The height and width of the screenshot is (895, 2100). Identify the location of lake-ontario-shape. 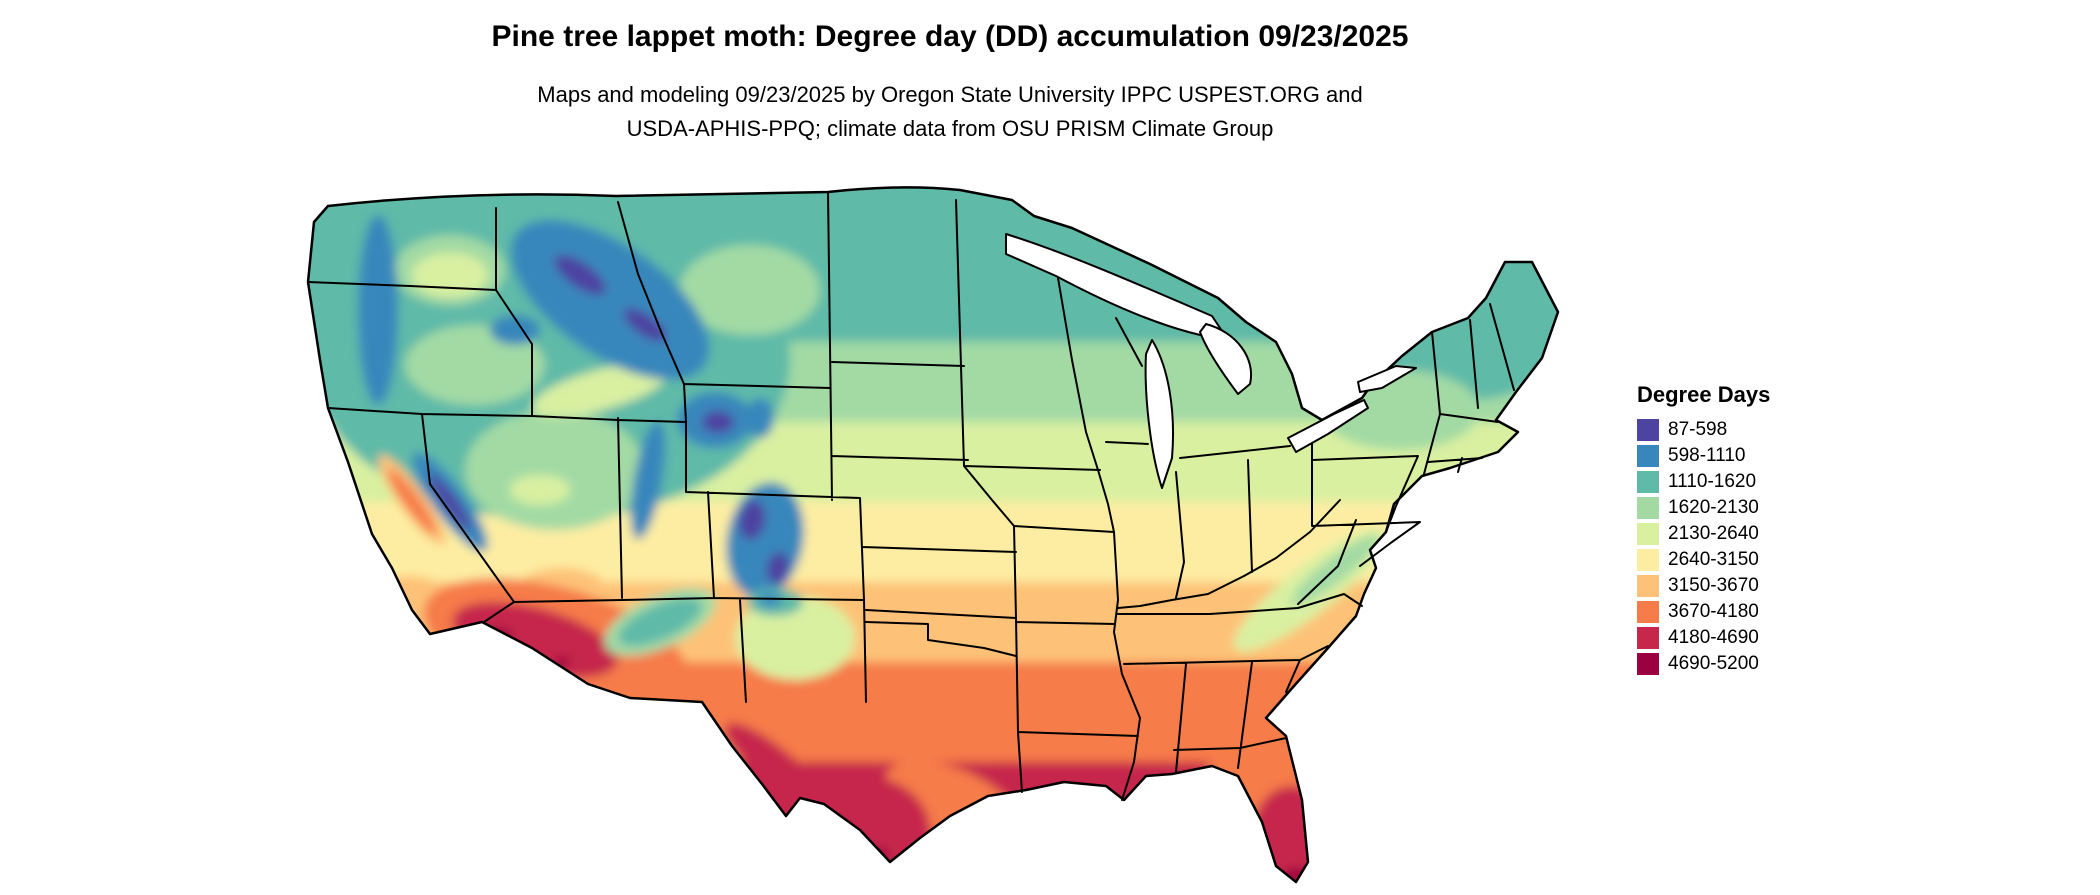
(1387, 379).